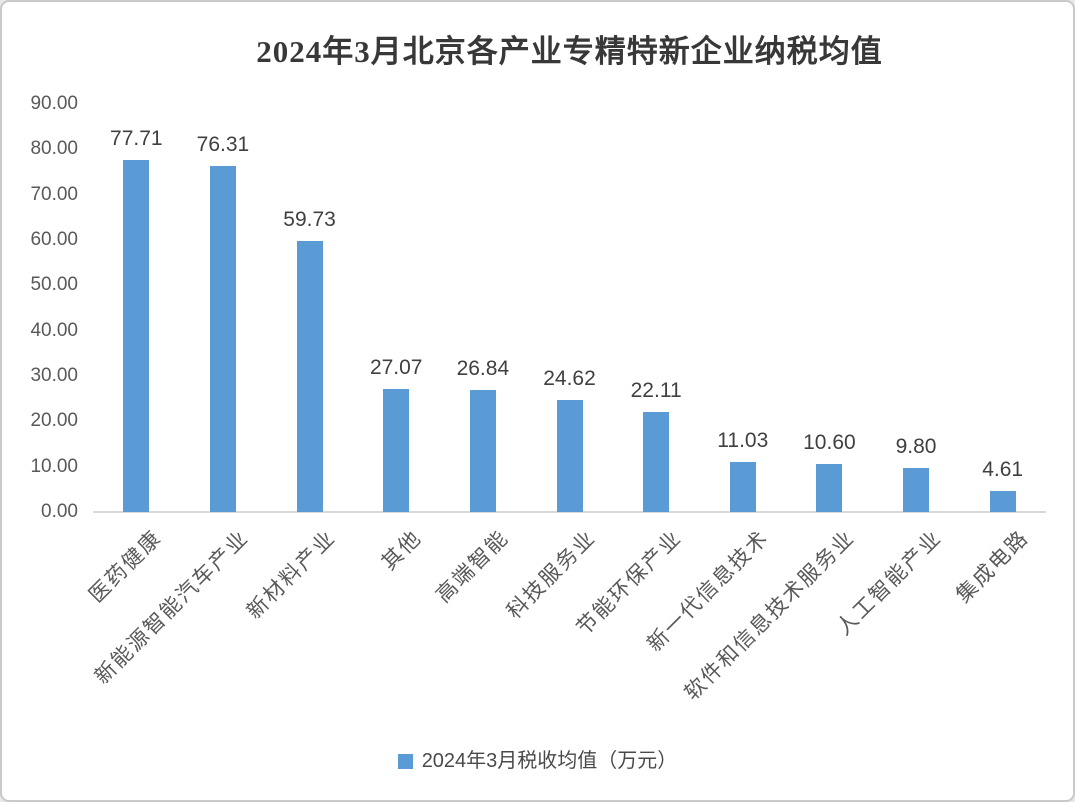 The image size is (1075, 802). What do you see at coordinates (829, 442) in the screenshot?
I see `bar-value-label: 10.60` at bounding box center [829, 442].